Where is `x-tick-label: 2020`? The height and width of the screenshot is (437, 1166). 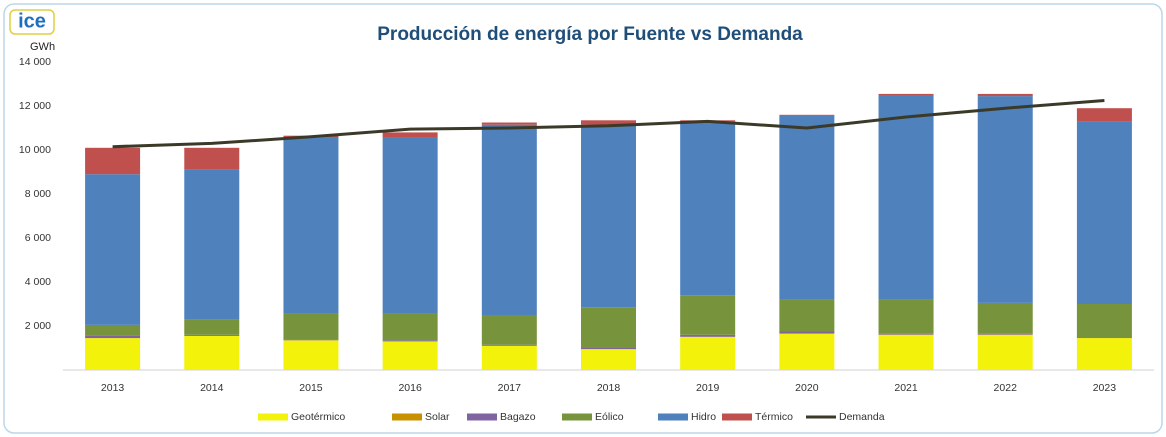
x-tick-label: 2020 is located at coordinates (807, 388).